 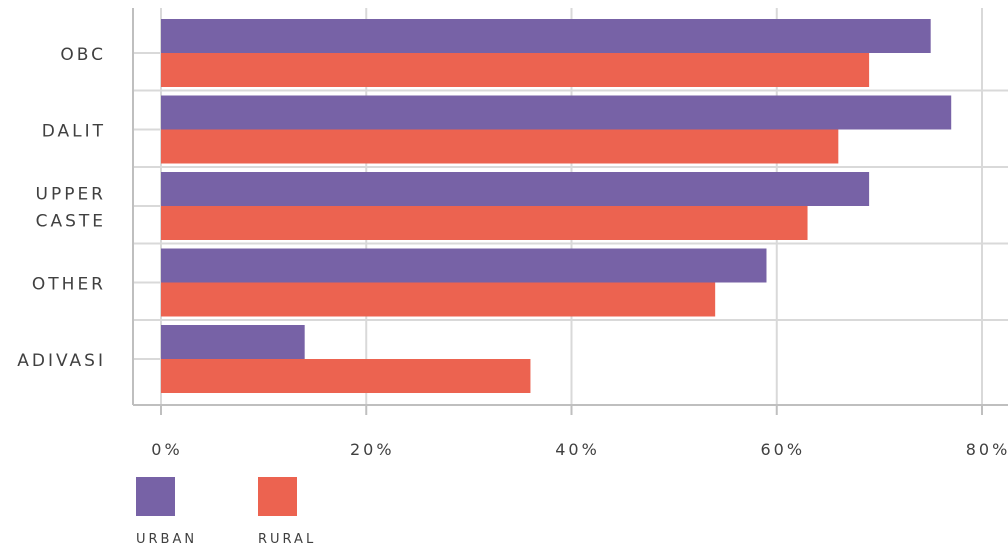 I want to click on x-tick-labels: 0% 20% 40% 60% 80%, so click(x=579, y=449).